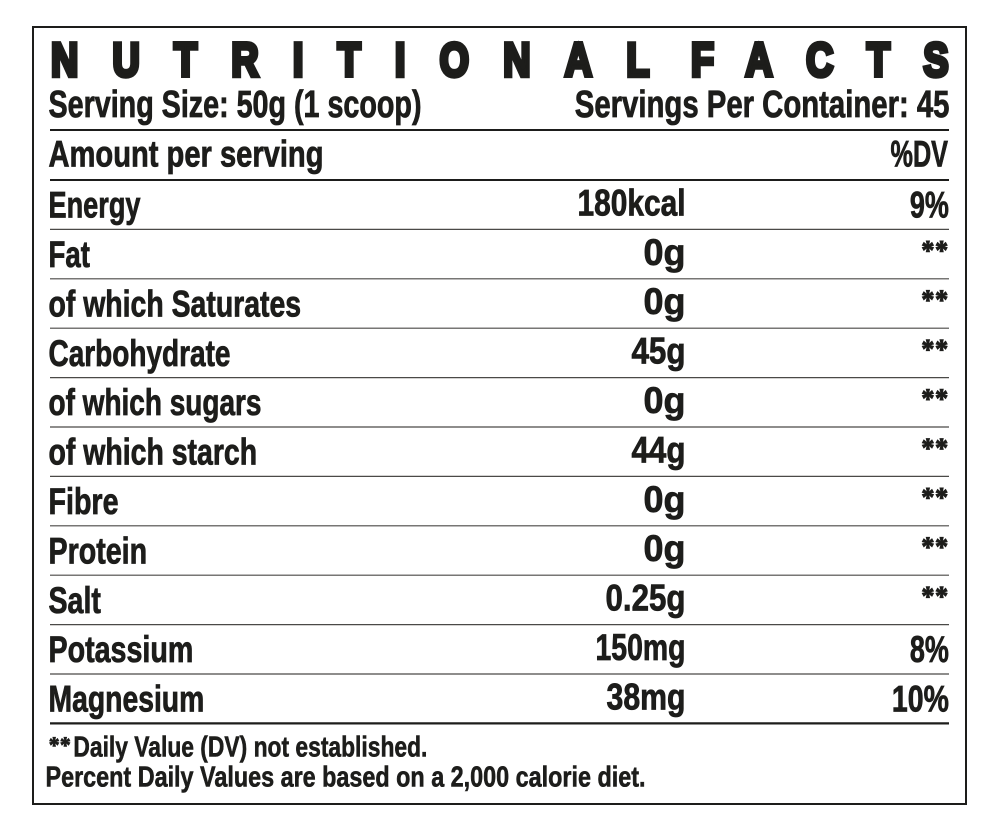  Describe the element at coordinates (235, 105) in the screenshot. I see `svg-text: Serving Size: 50g (1 scoop)` at that location.